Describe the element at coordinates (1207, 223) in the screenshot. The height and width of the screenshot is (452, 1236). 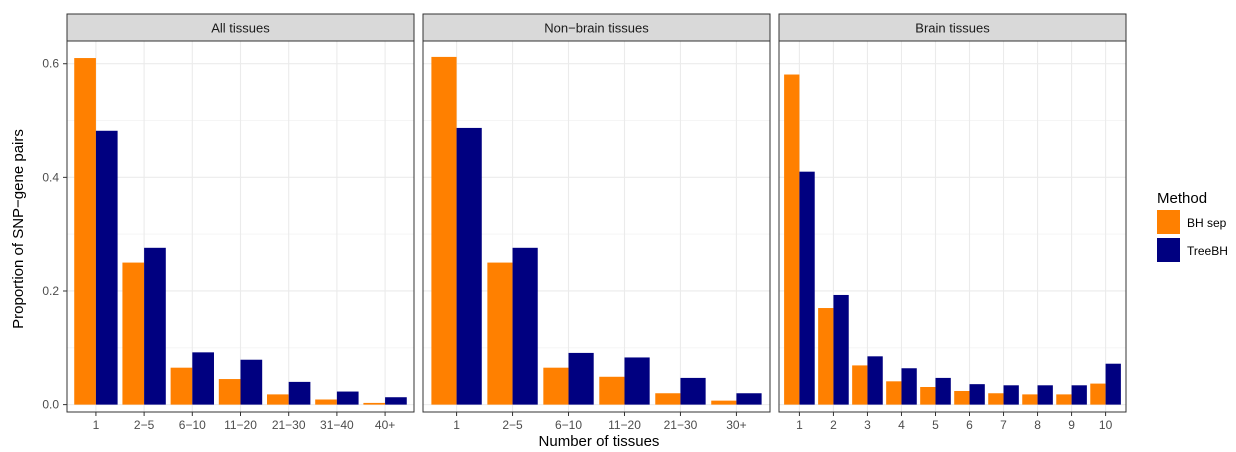
I see `legend-label-bh-sep: BH sep` at that location.